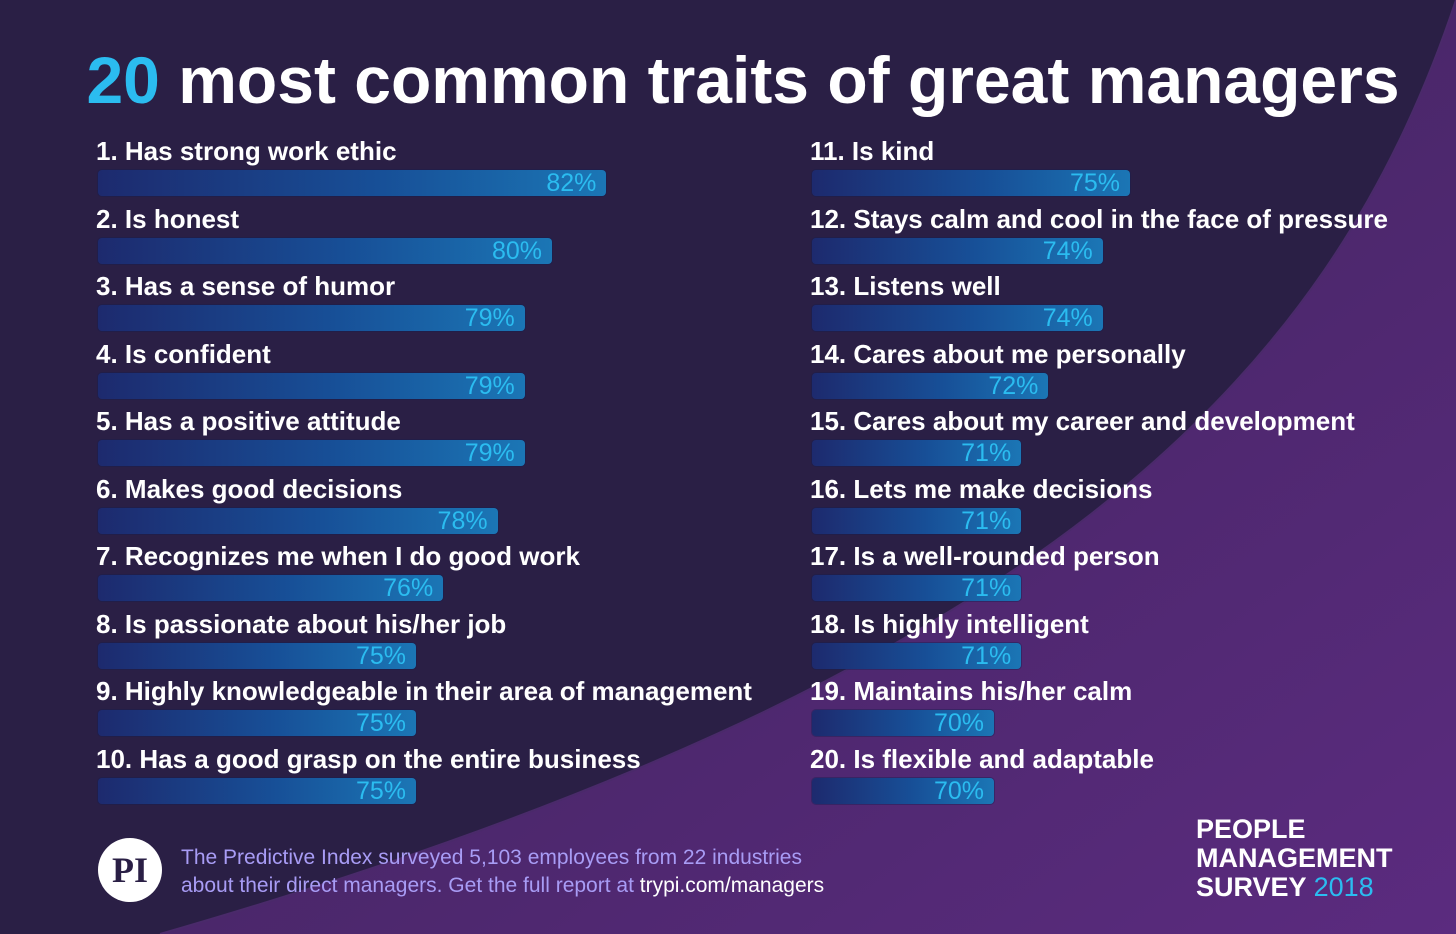 This screenshot has height=934, width=1456. What do you see at coordinates (905, 286) in the screenshot?
I see `bar-category-label: 13. Listens well` at bounding box center [905, 286].